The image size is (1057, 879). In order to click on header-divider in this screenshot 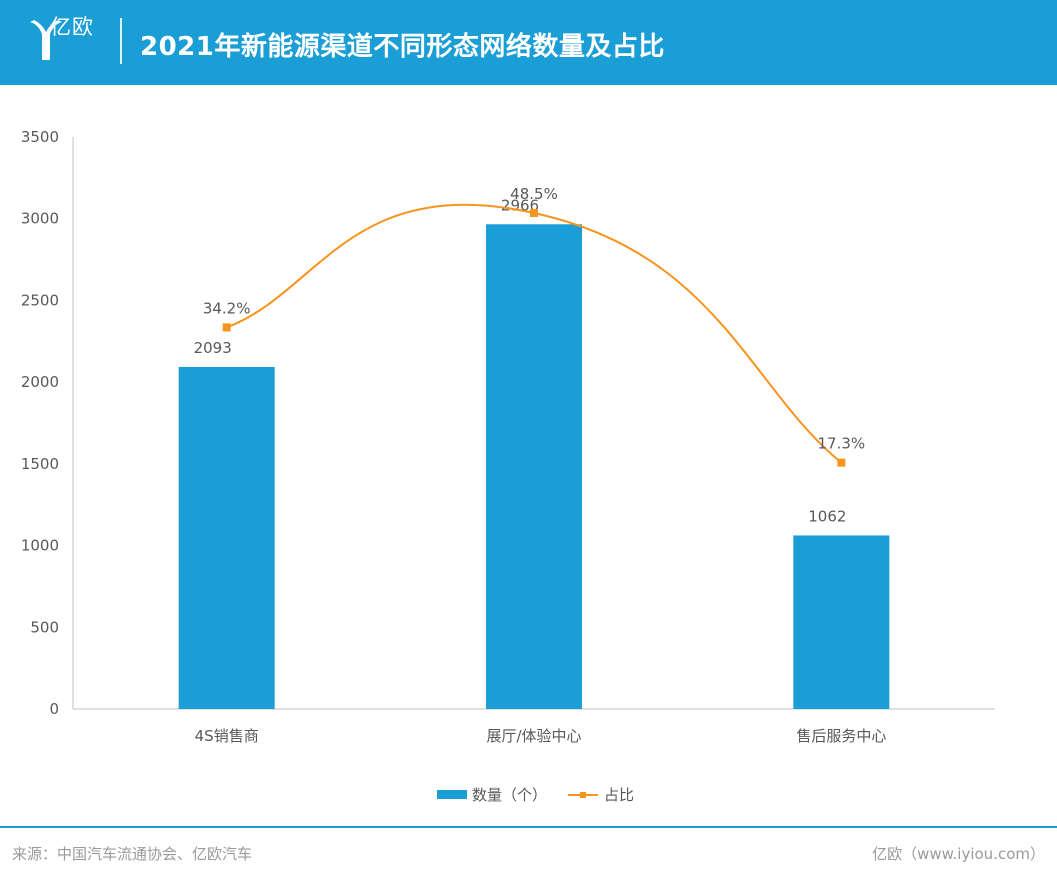, I will do `click(121, 41)`.